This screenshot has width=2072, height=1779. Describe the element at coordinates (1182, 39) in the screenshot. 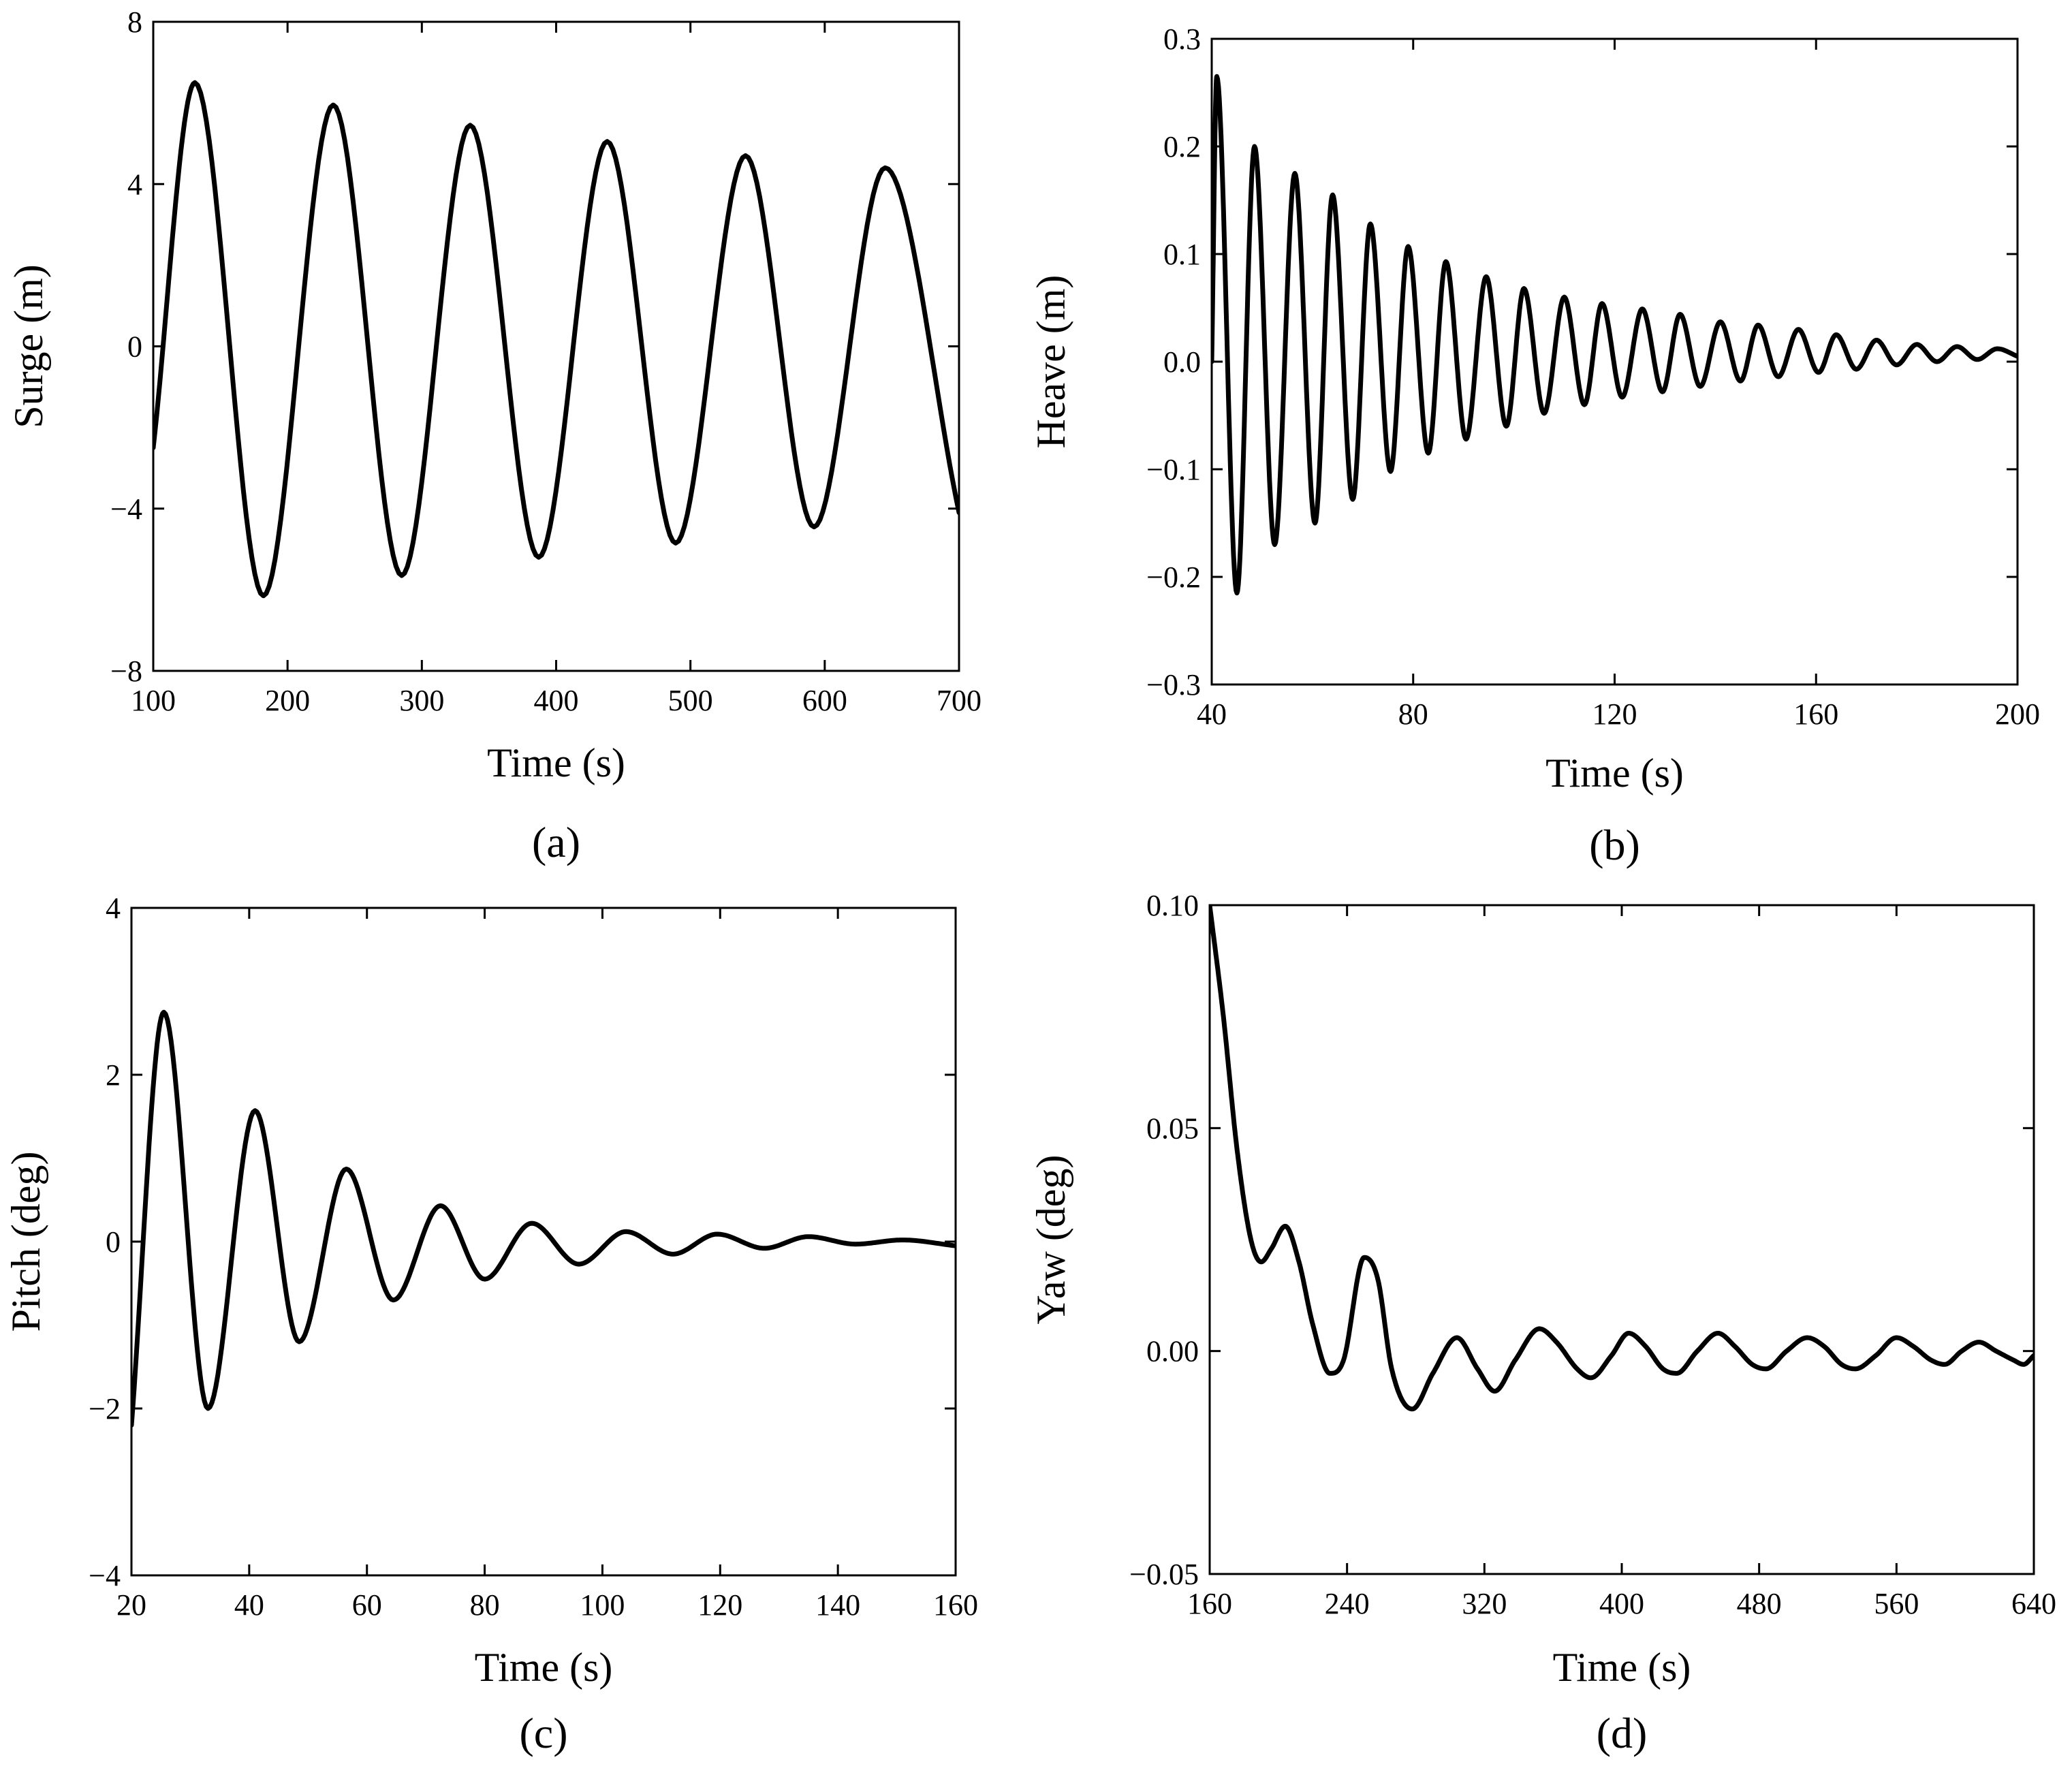

I see `y-tick-label: 0.3` at that location.